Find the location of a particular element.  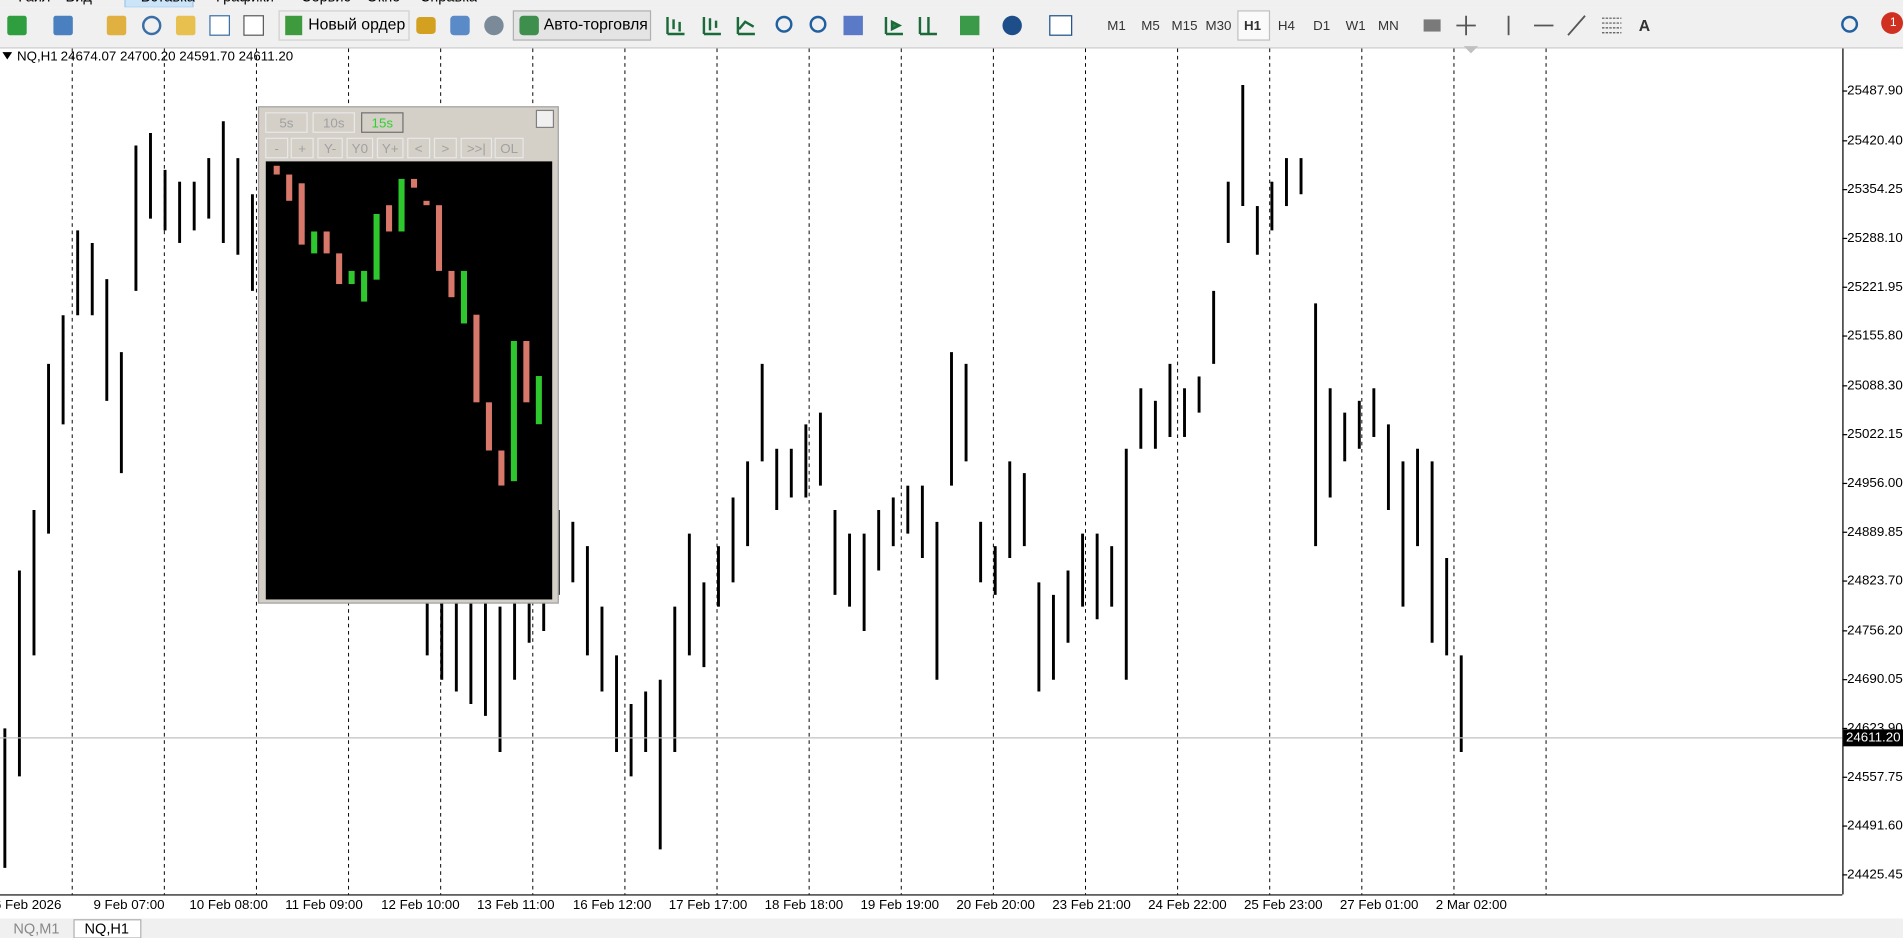

menu-item: Справка is located at coordinates (449, 2).